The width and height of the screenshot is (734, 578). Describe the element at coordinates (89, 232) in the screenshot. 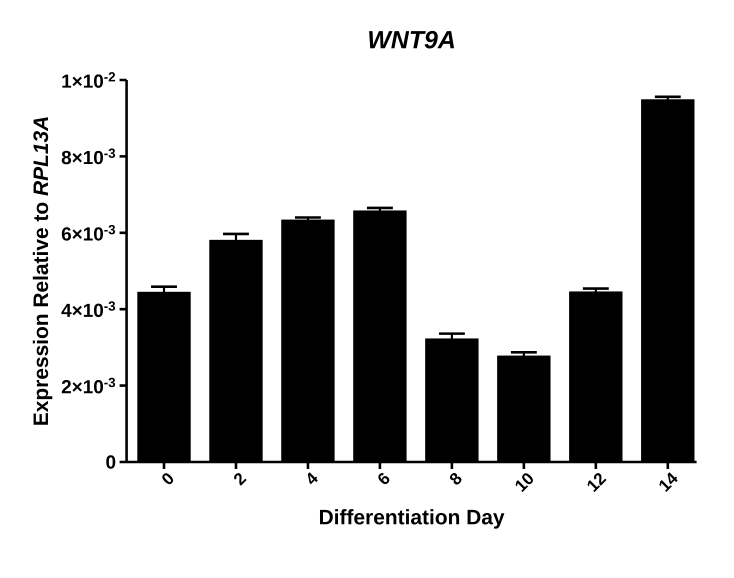

I see `y-tick-label: 6×10$^{-3}$` at that location.